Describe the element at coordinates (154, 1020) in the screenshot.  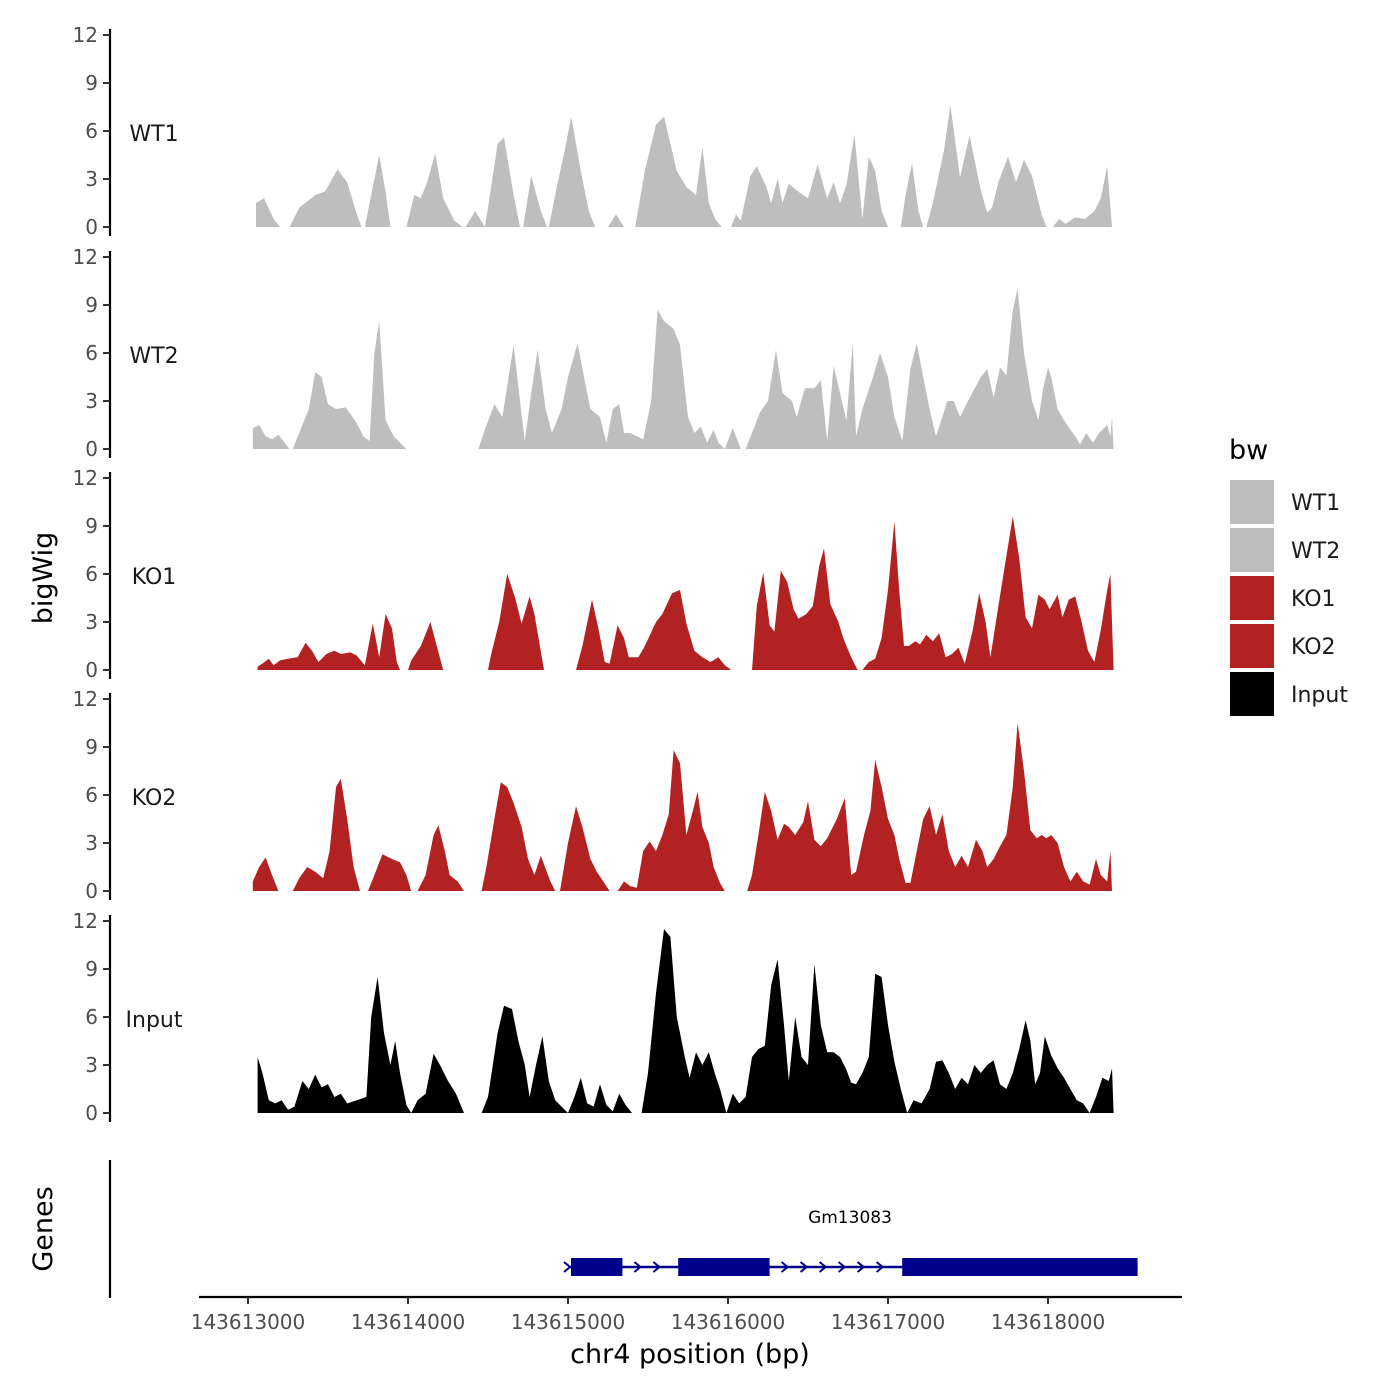
I see `track-label-input: Input` at that location.